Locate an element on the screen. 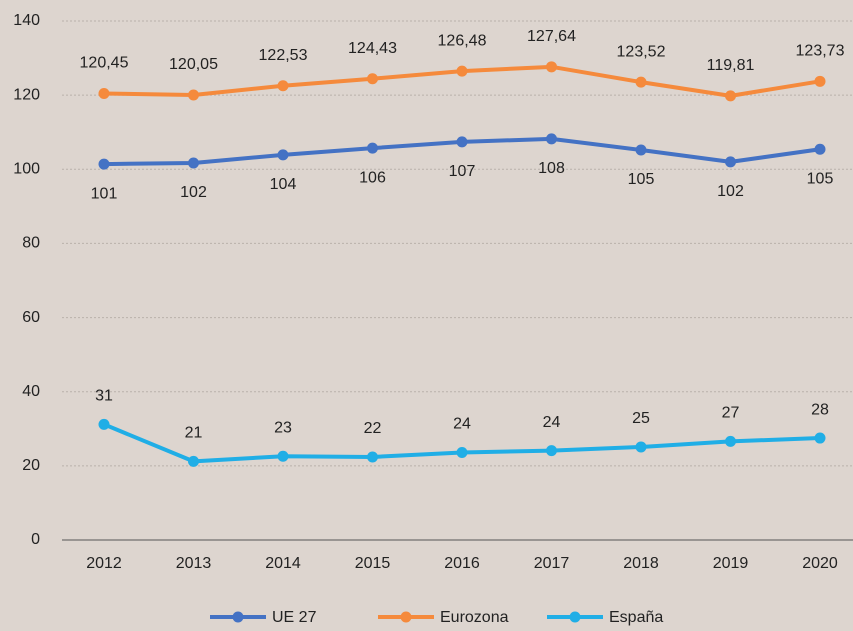 The image size is (853, 631). legend-label: UE 27 is located at coordinates (294, 617).